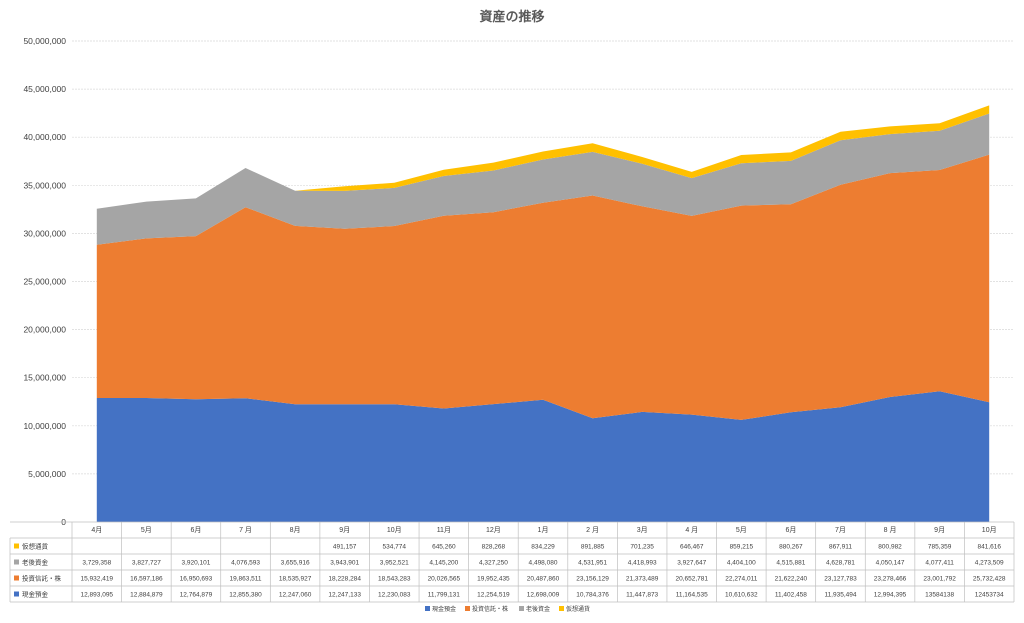 The image size is (1024, 623). What do you see at coordinates (16, 578) in the screenshot?
I see `legend-key-funds` at bounding box center [16, 578].